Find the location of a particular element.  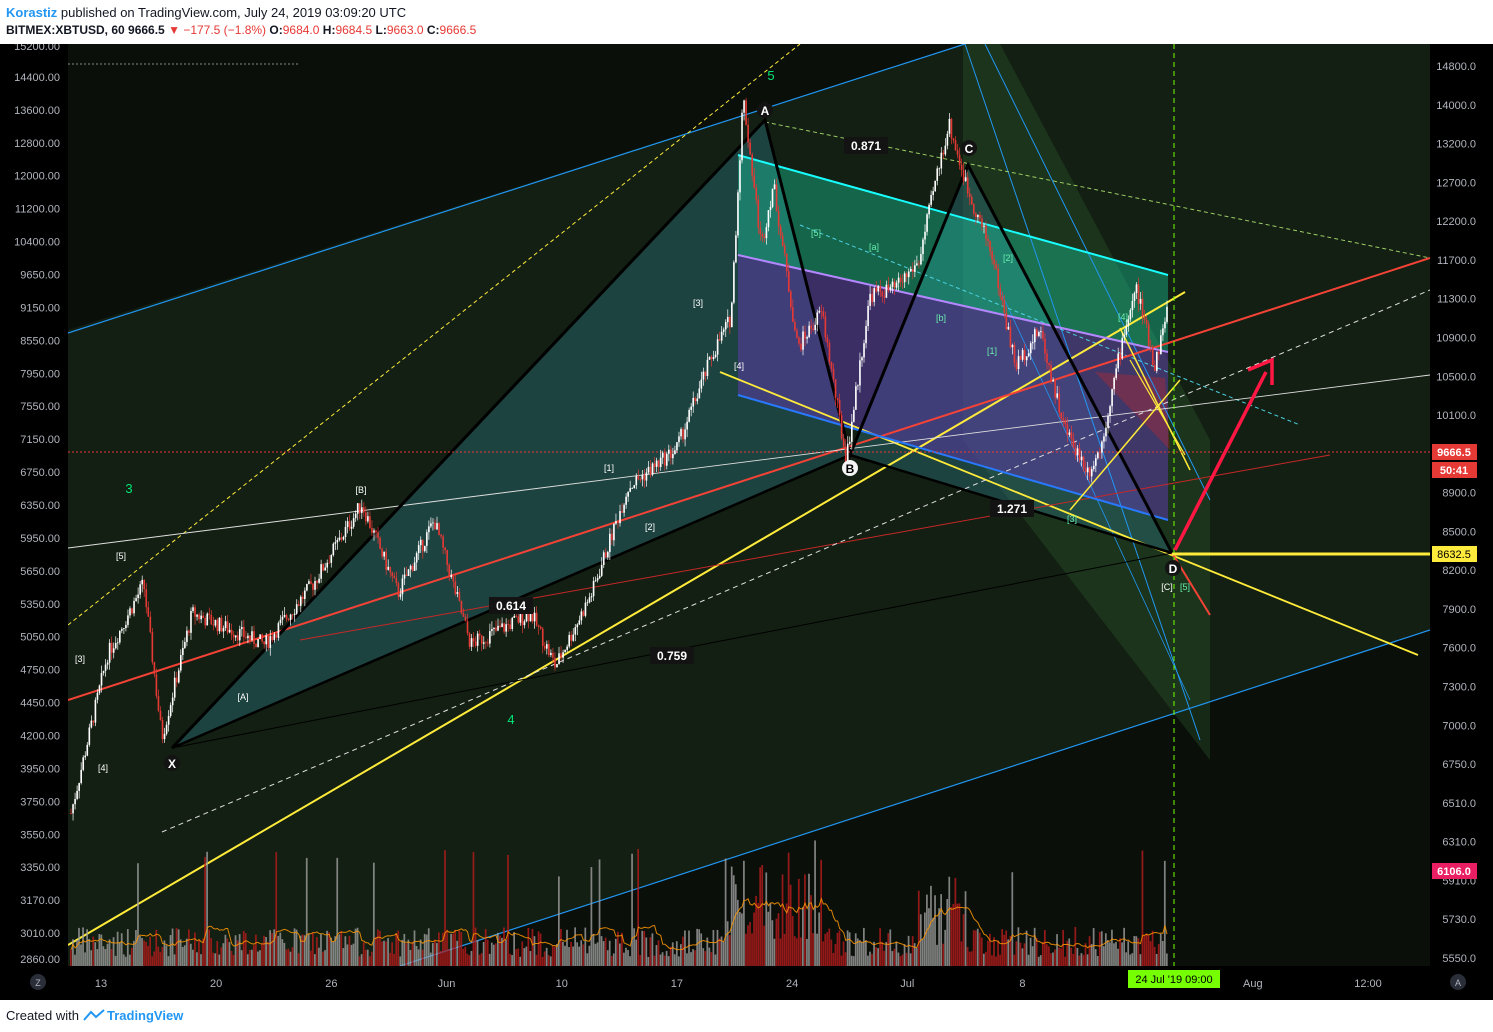

time-axis is located at coordinates (746, 983).